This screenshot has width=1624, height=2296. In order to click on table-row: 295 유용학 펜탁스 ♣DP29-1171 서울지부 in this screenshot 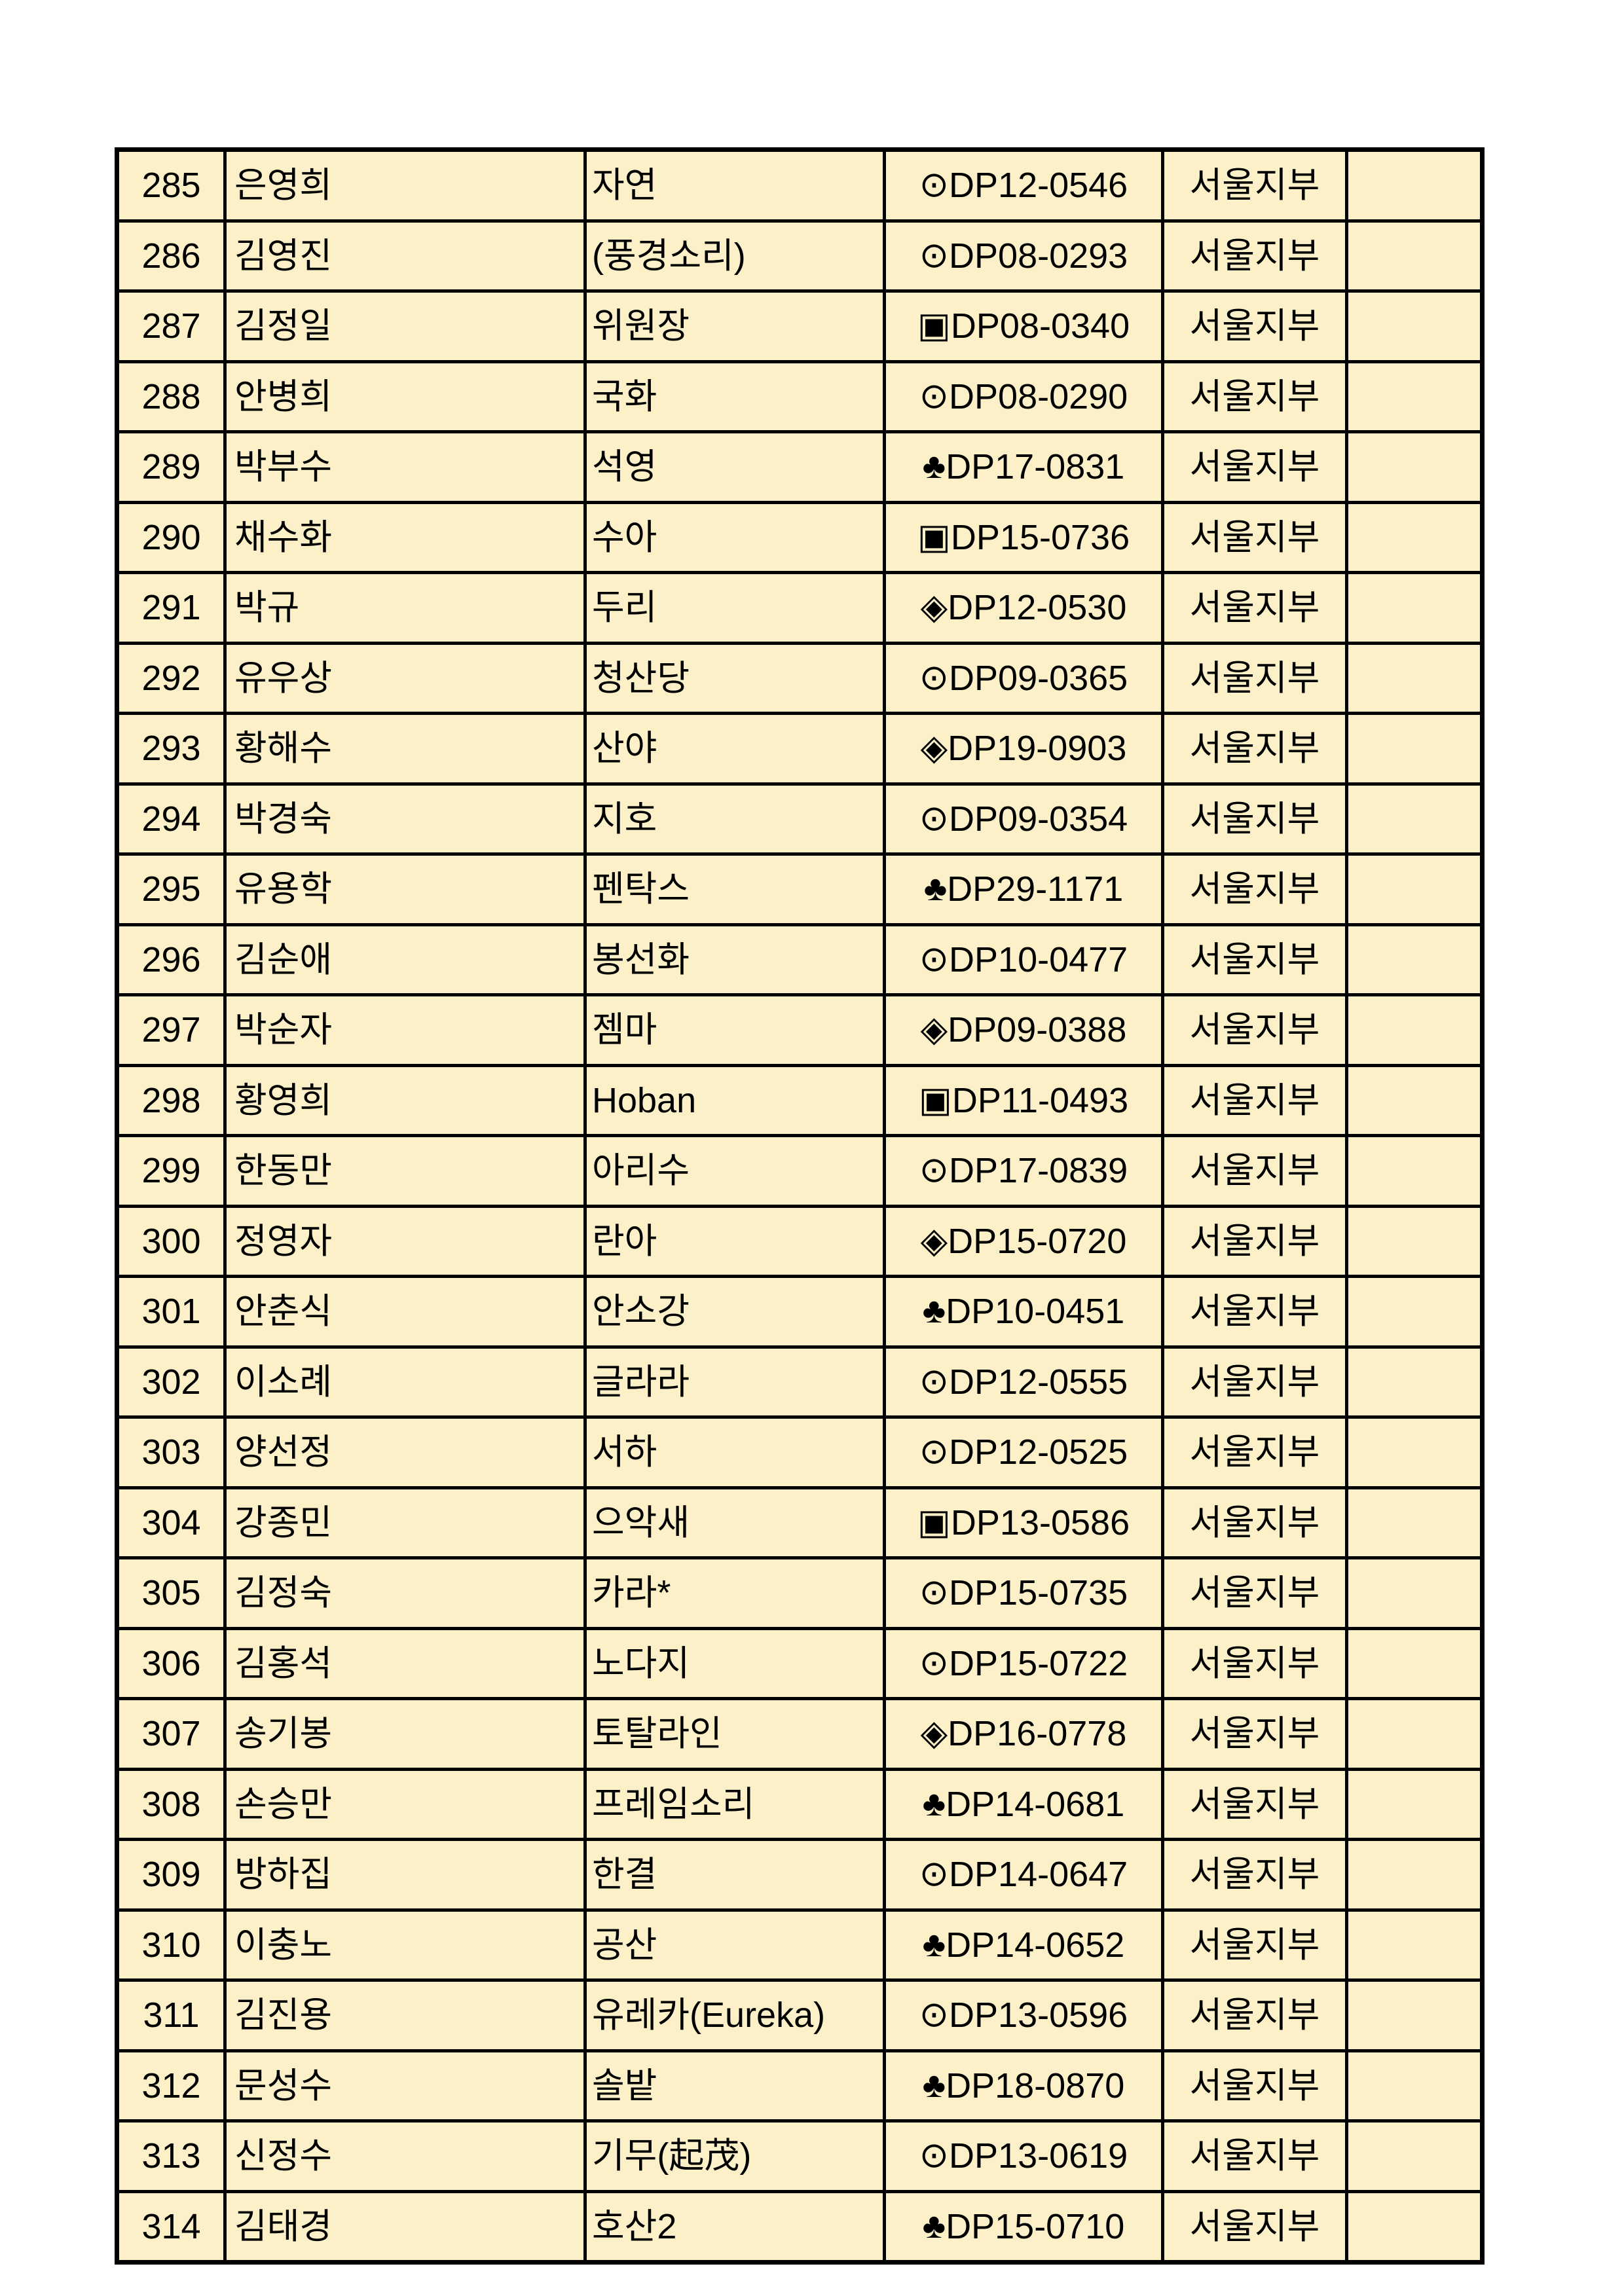, I will do `click(799, 889)`.